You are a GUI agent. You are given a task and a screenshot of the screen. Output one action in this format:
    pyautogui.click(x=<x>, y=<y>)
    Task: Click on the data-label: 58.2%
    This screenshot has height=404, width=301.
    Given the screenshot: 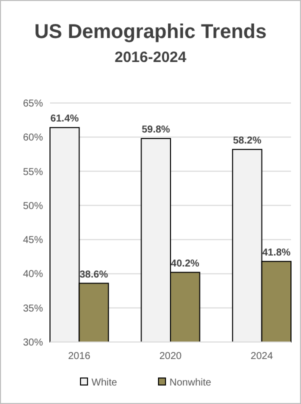 What is the action you would take?
    pyautogui.click(x=247, y=140)
    